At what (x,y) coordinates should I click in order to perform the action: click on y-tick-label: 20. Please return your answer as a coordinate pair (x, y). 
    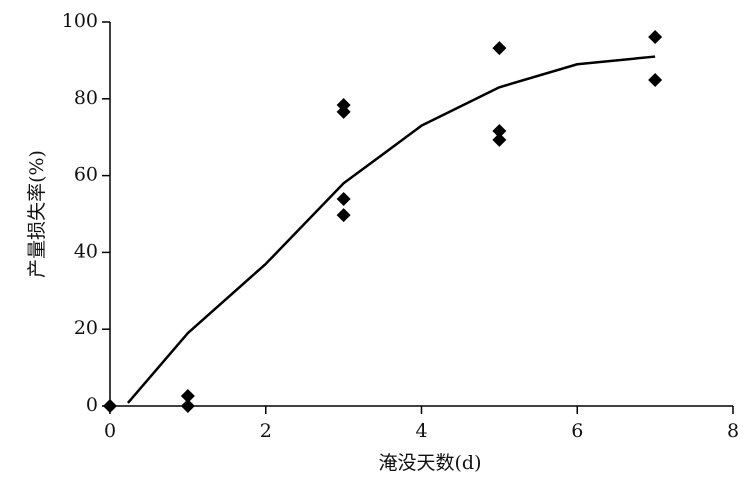
    Looking at the image, I should click on (86, 328).